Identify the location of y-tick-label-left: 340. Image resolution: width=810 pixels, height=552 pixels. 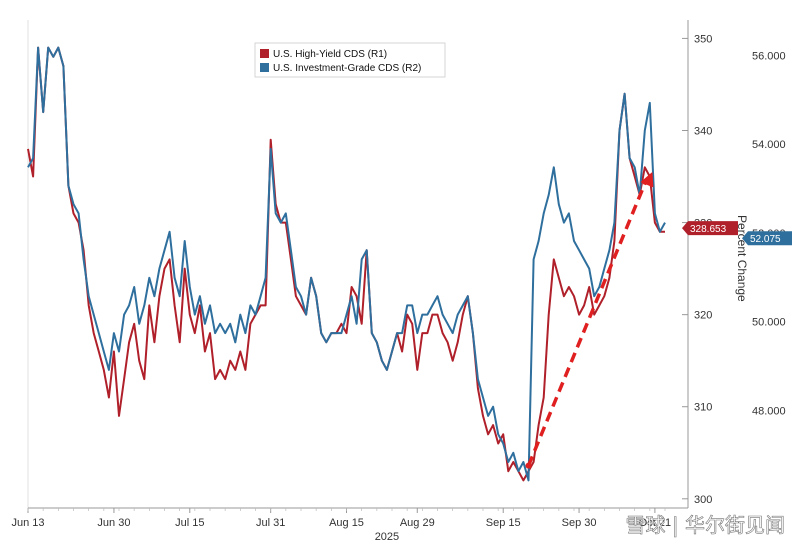
(703, 131).